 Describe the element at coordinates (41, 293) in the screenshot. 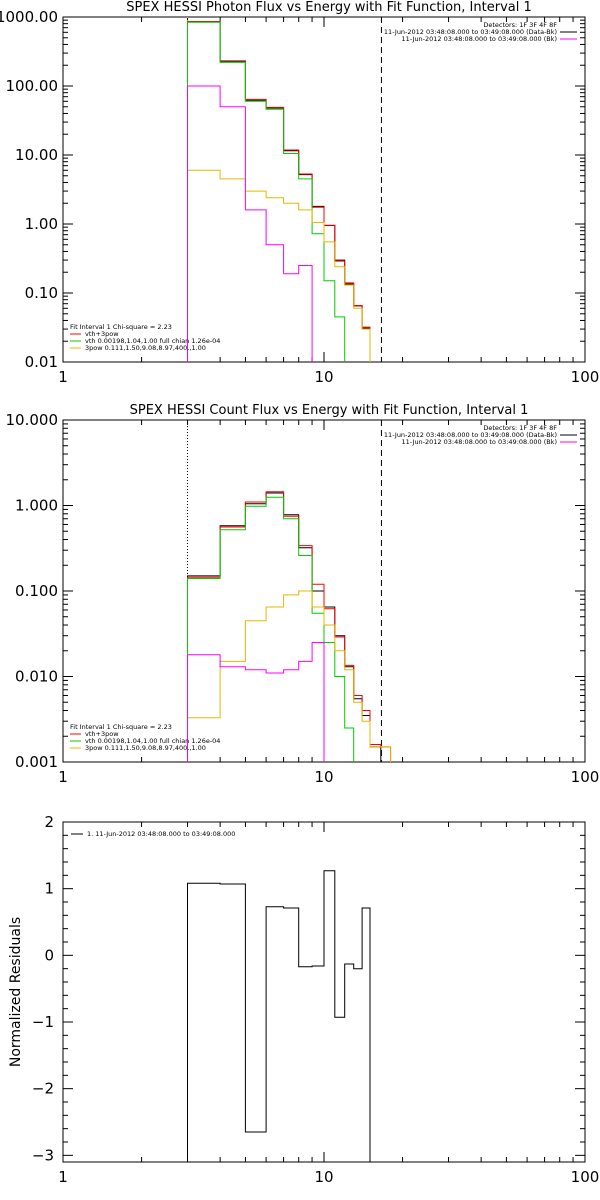

I see `y-tick-label-0-1: 0.10` at that location.